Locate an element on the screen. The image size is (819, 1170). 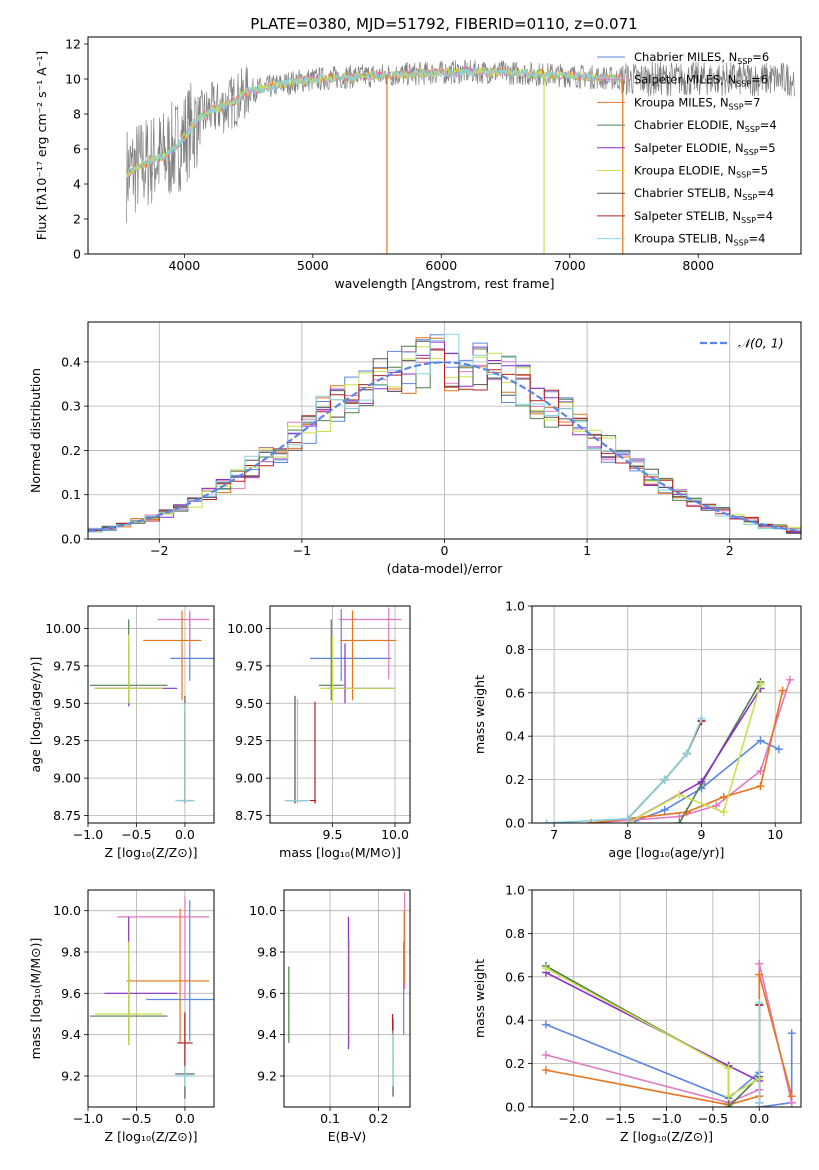
gaussian-curve is located at coordinates (444, 447).